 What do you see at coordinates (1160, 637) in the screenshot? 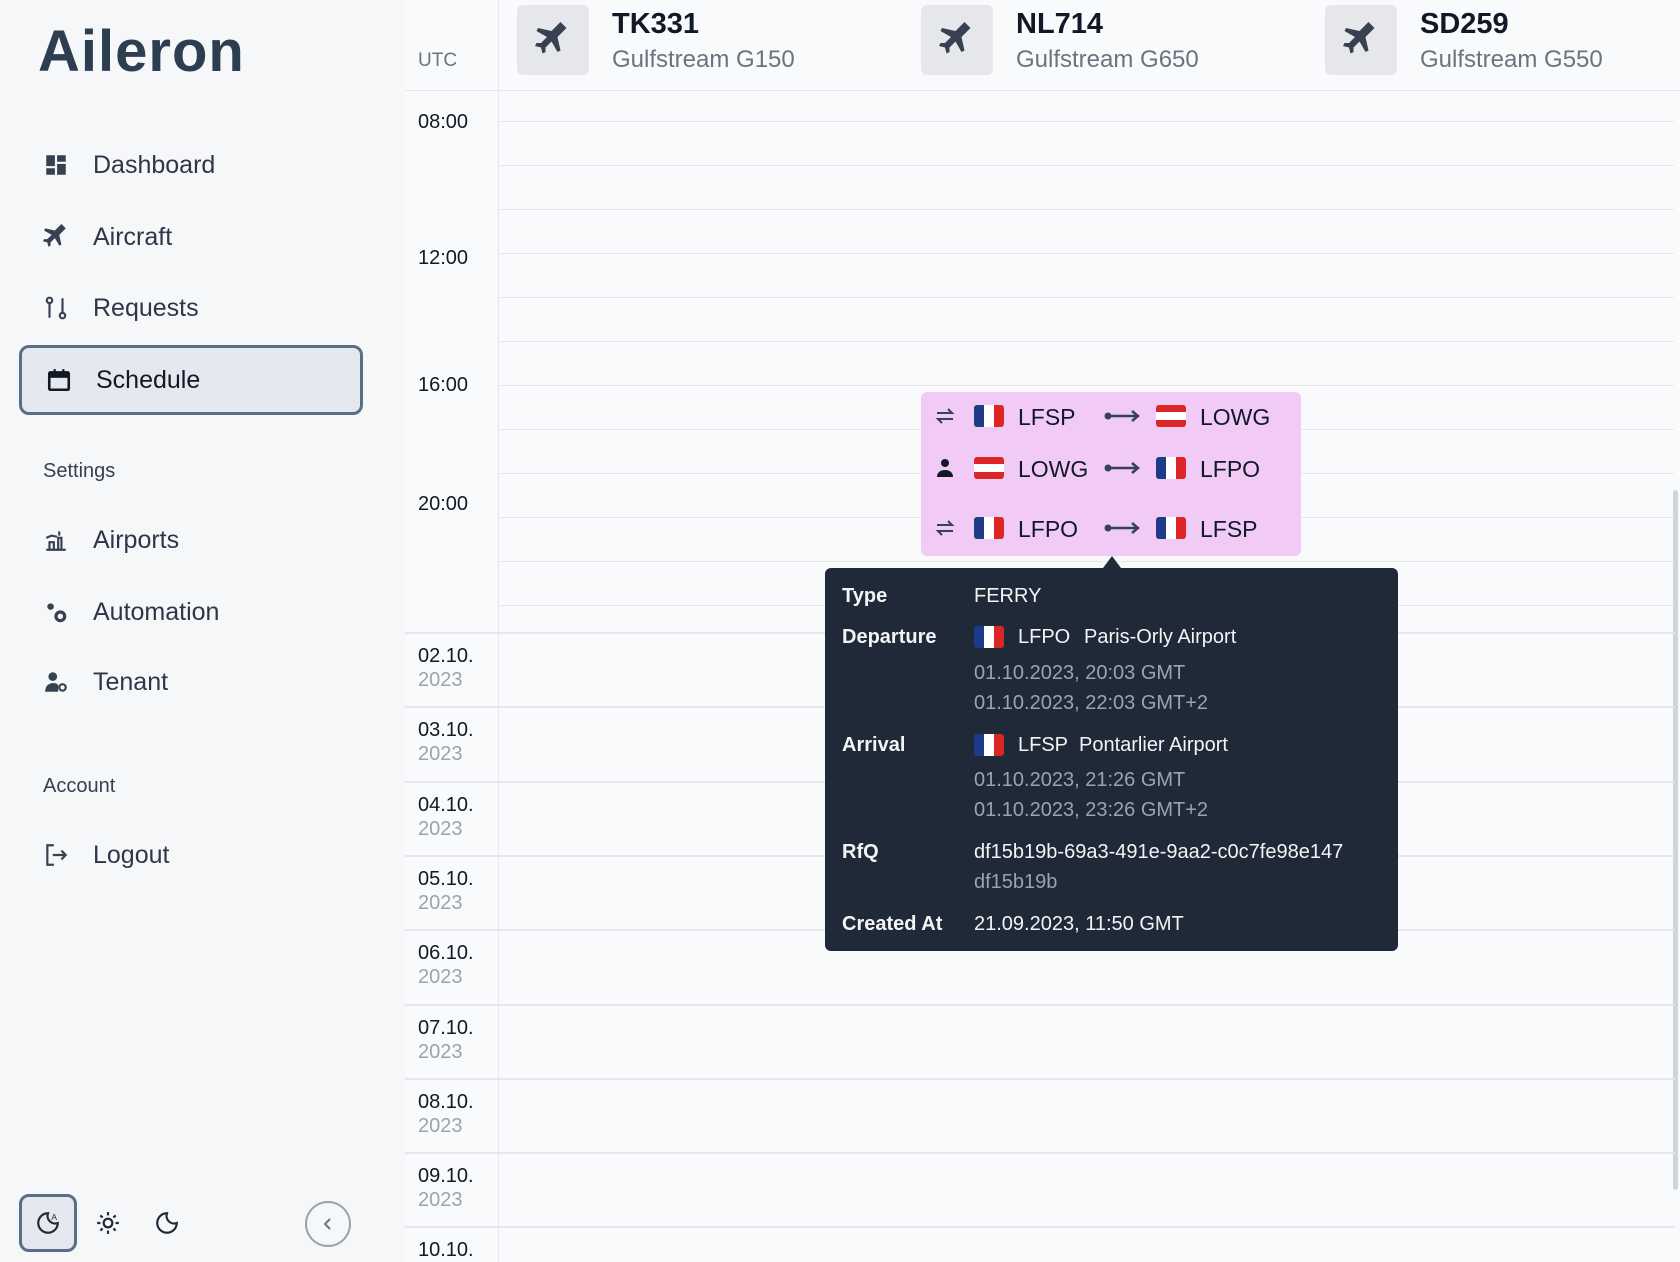
I see `airport-name: Paris-Orly Airport` at bounding box center [1160, 637].